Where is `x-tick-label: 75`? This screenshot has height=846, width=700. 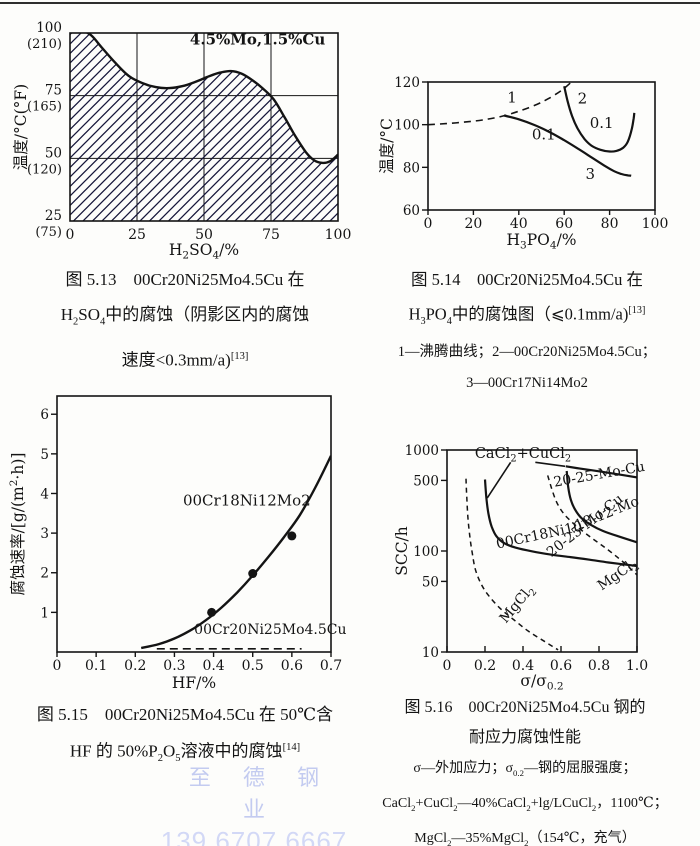
x-tick-label: 75 is located at coordinates (271, 235).